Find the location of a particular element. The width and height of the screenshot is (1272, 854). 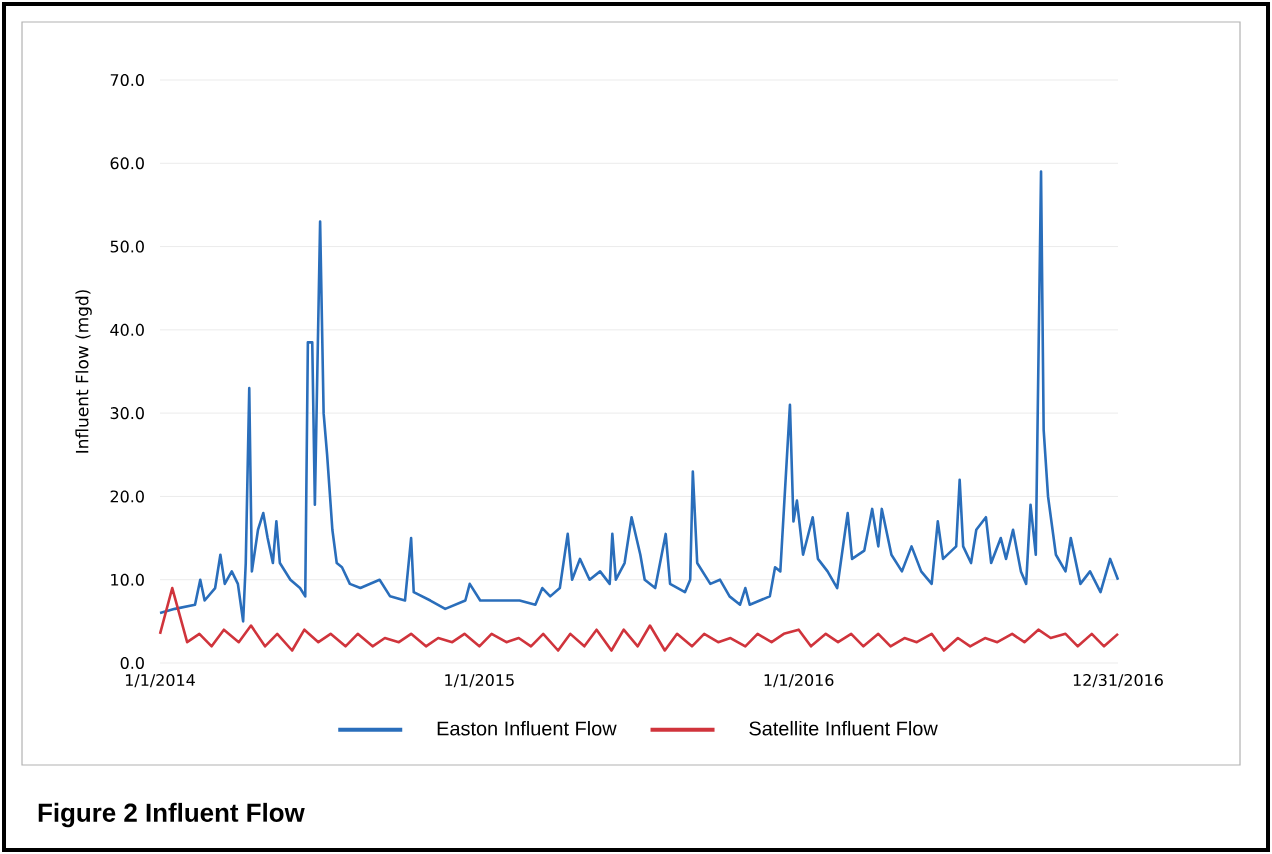

x-tick-label: 1/1/2016 is located at coordinates (799, 681).